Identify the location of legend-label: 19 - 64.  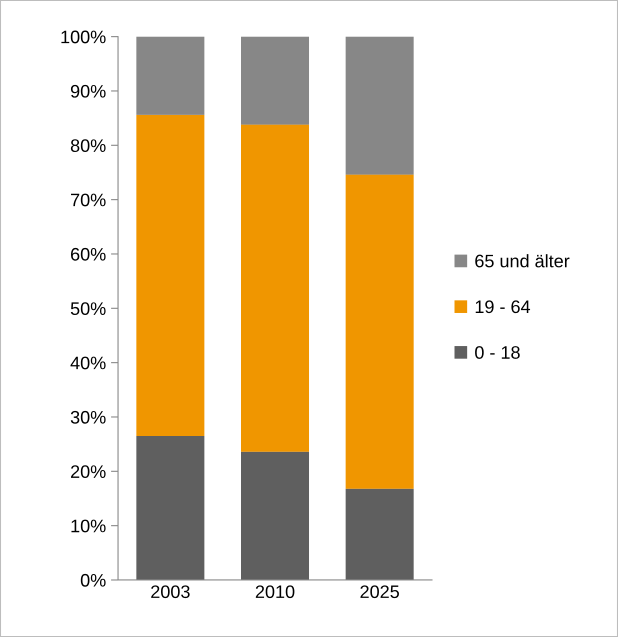
(503, 307).